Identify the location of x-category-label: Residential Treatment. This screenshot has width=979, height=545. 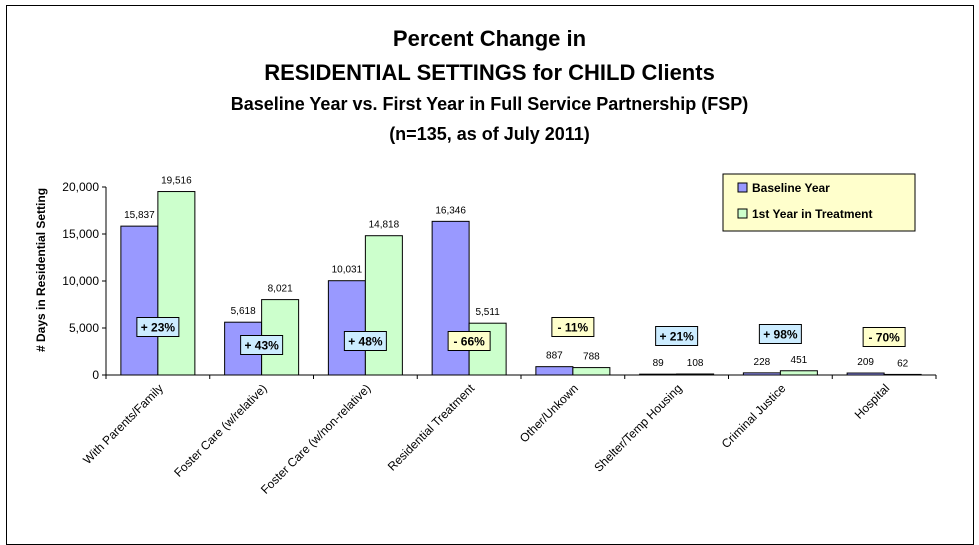
(431, 427).